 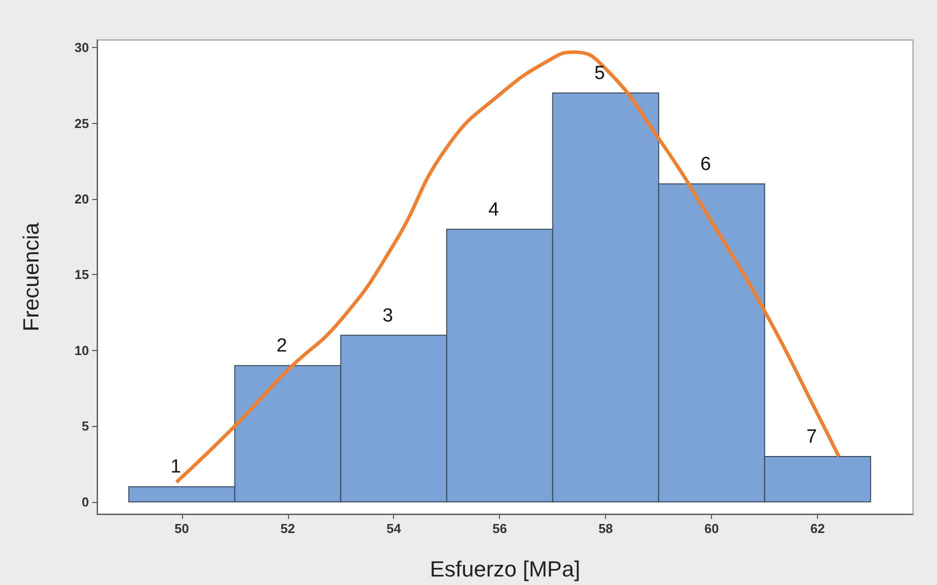 I want to click on y-tick-label: 30, so click(x=81, y=48).